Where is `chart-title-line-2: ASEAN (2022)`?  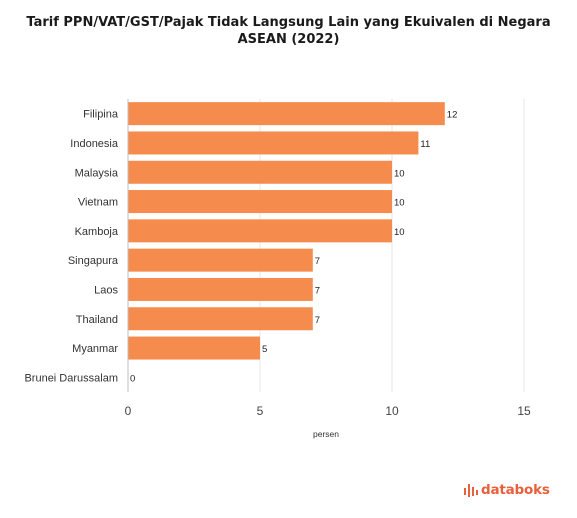 chart-title-line-2: ASEAN (2022) is located at coordinates (288, 39).